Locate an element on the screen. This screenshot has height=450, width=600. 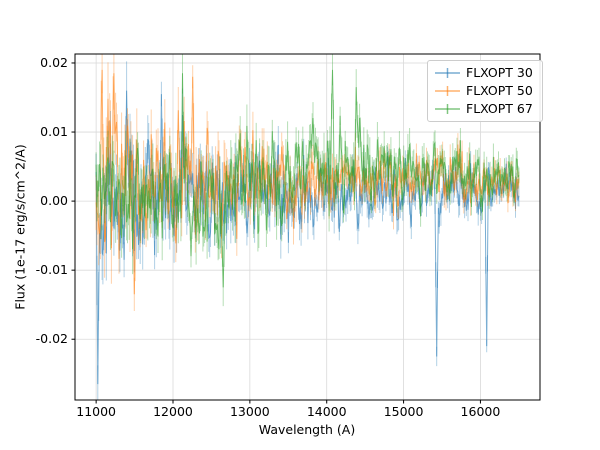
y-tick-label: 0.02 is located at coordinates (54, 62).